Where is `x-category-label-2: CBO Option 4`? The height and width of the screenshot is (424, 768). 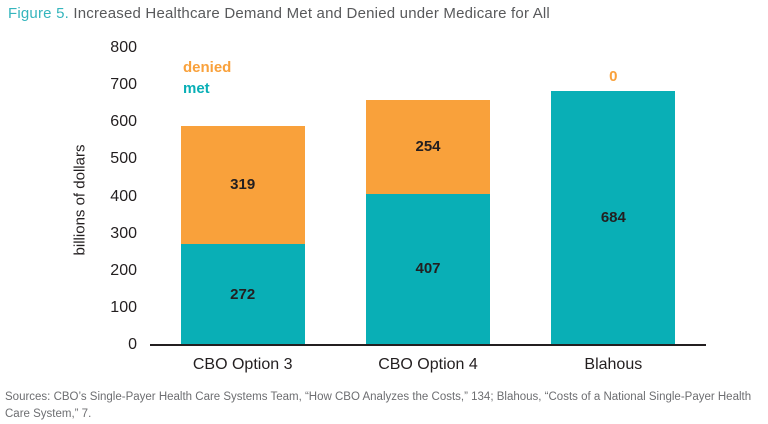
x-category-label-2: CBO Option 4 is located at coordinates (428, 364).